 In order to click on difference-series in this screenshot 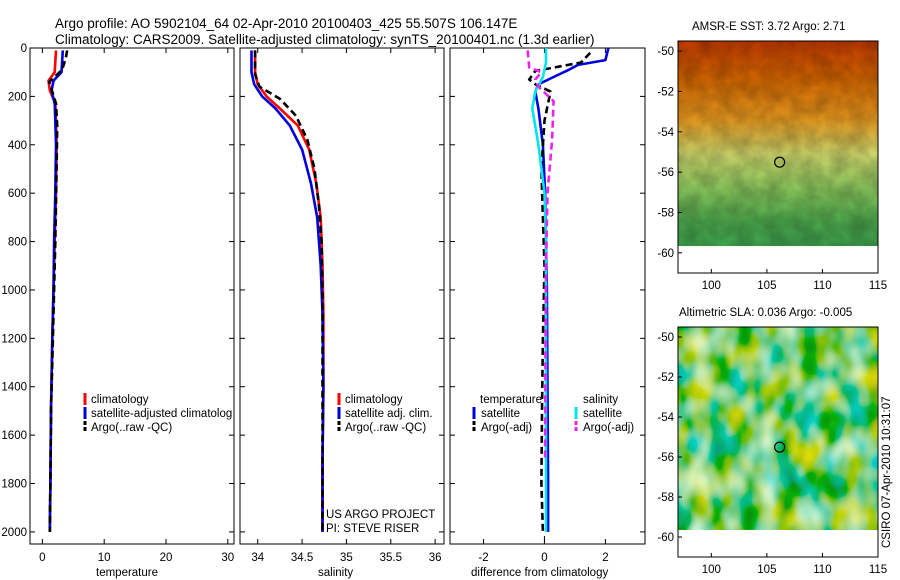, I will do `click(568, 289)`.